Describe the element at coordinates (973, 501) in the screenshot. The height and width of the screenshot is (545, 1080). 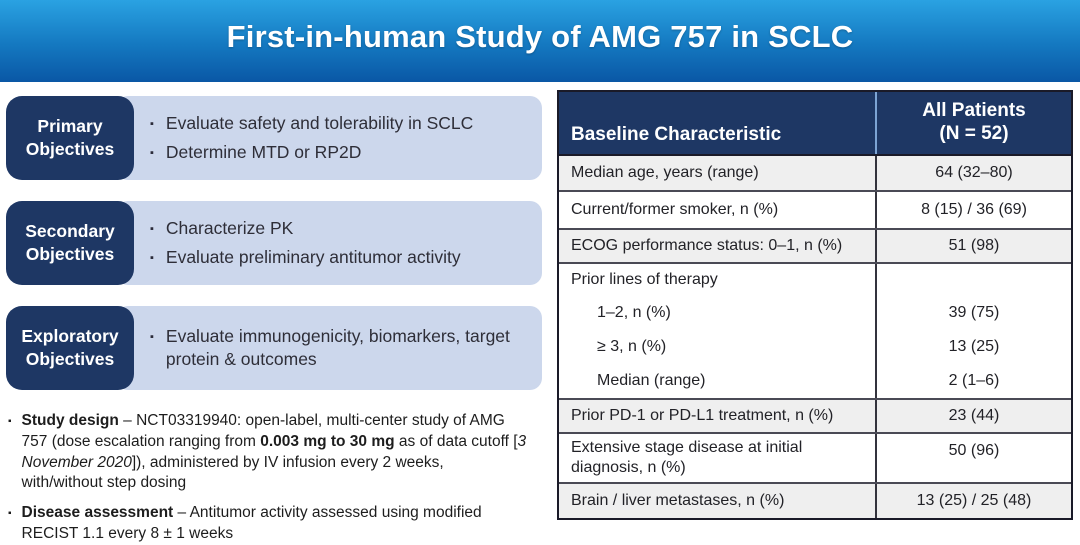
I see `row-value: 13 (25) / 25 (48)` at that location.